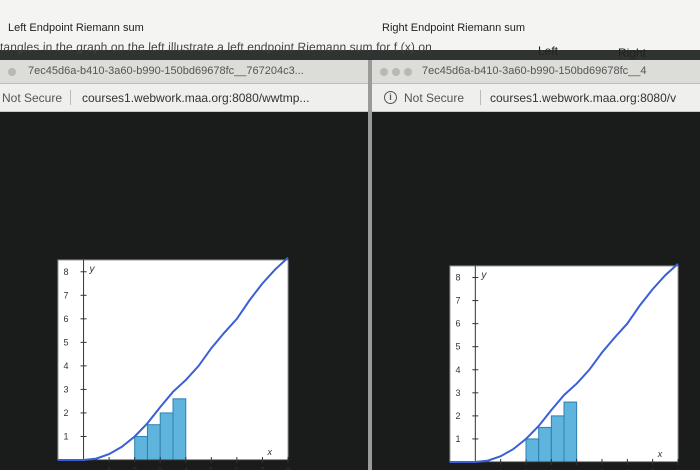 The height and width of the screenshot is (470, 700). I want to click on window-close-icon, so click(384, 72).